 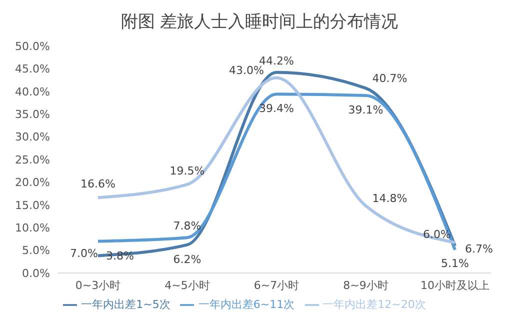 What do you see at coordinates (98, 285) in the screenshot?
I see `x-tick-label: 0~3小时` at bounding box center [98, 285].